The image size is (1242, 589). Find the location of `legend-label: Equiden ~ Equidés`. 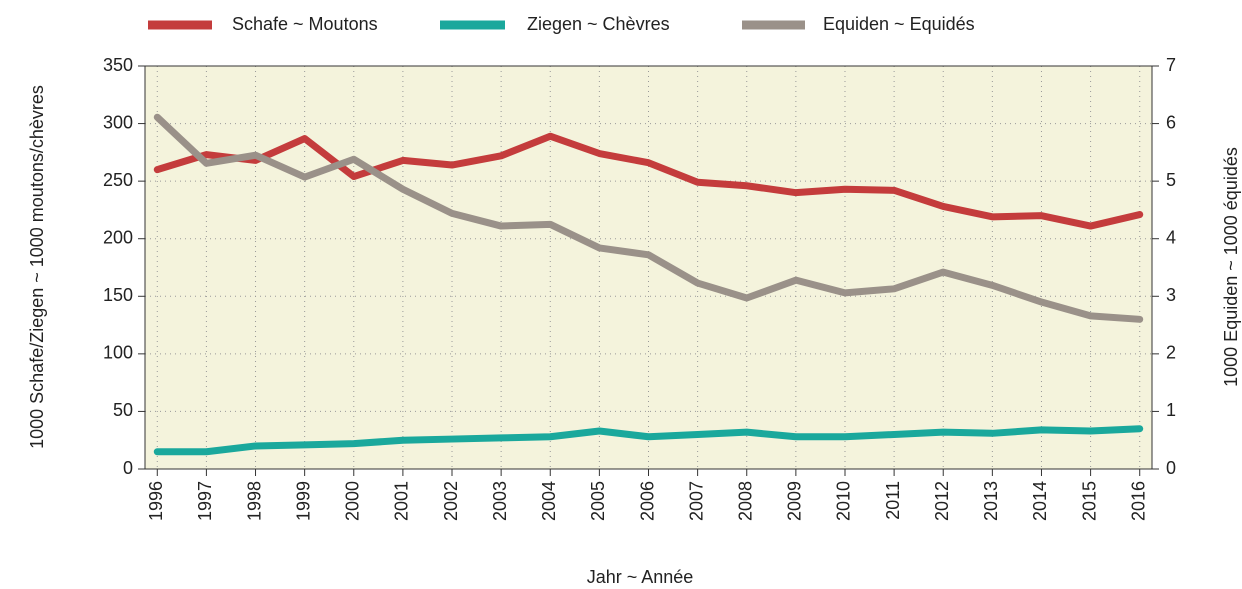

legend-label: Equiden ~ Equidés is located at coordinates (899, 24).